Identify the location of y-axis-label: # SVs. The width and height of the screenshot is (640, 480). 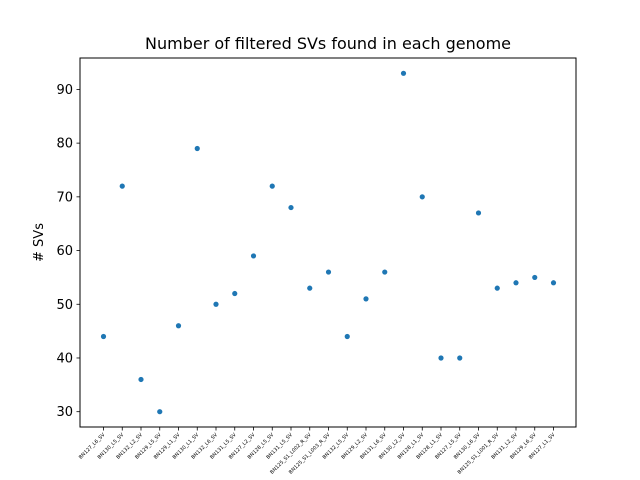
(39, 242).